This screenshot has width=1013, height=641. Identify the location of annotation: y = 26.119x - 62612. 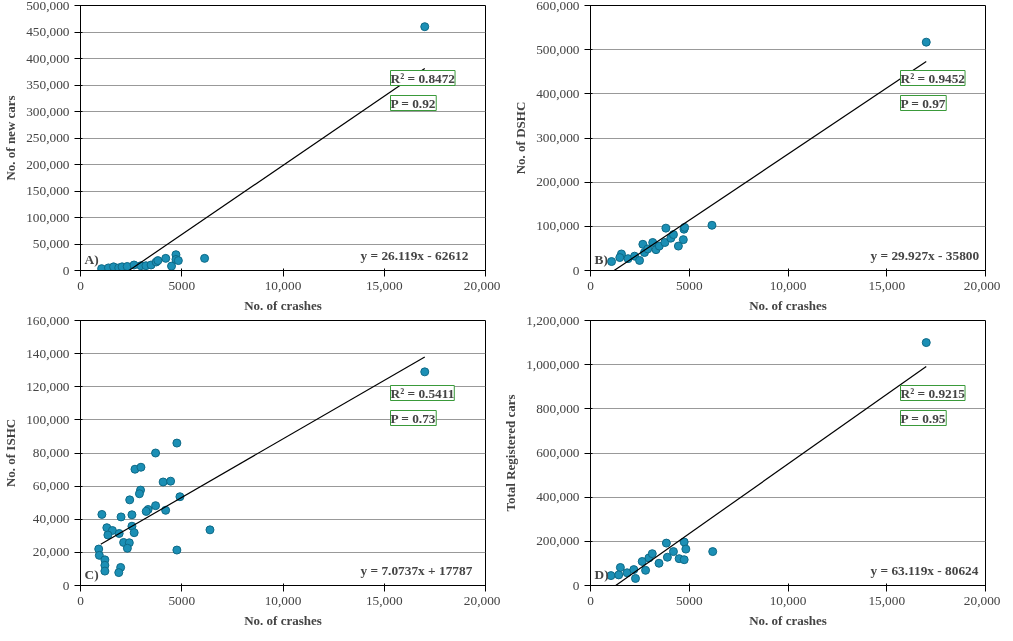
(414, 255).